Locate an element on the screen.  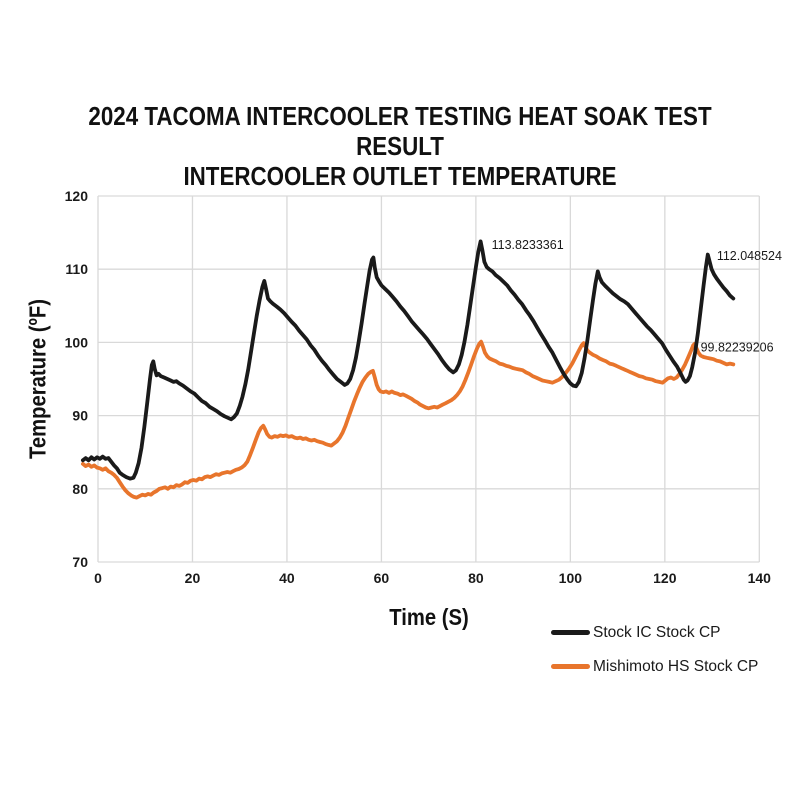
x-tick-label: 80 is located at coordinates (476, 578).